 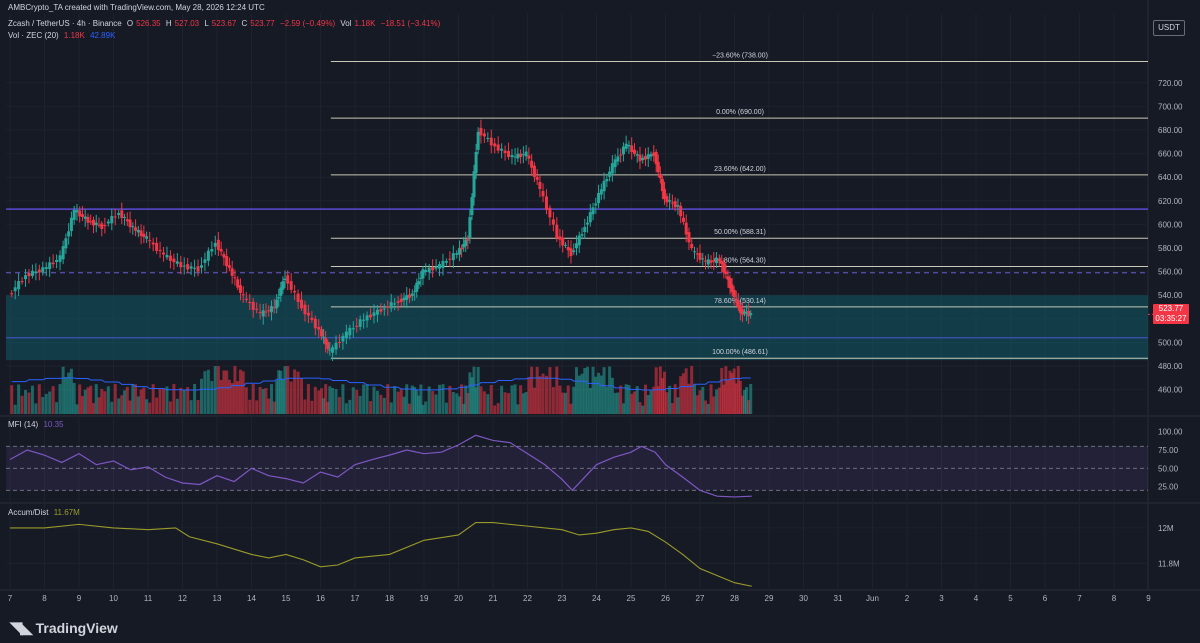 I want to click on fib-level-label: 50.00% (588.31), so click(x=740, y=232).